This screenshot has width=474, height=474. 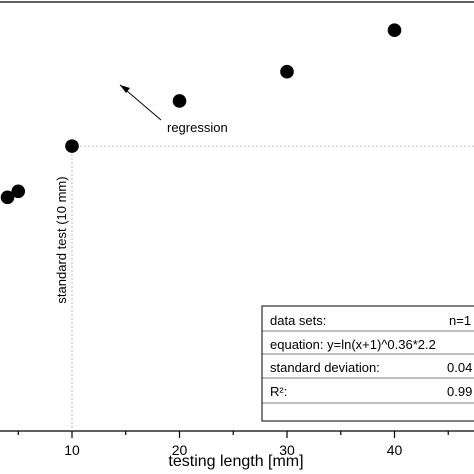 What do you see at coordinates (233, 434) in the screenshot?
I see `x-axis-ticks` at bounding box center [233, 434].